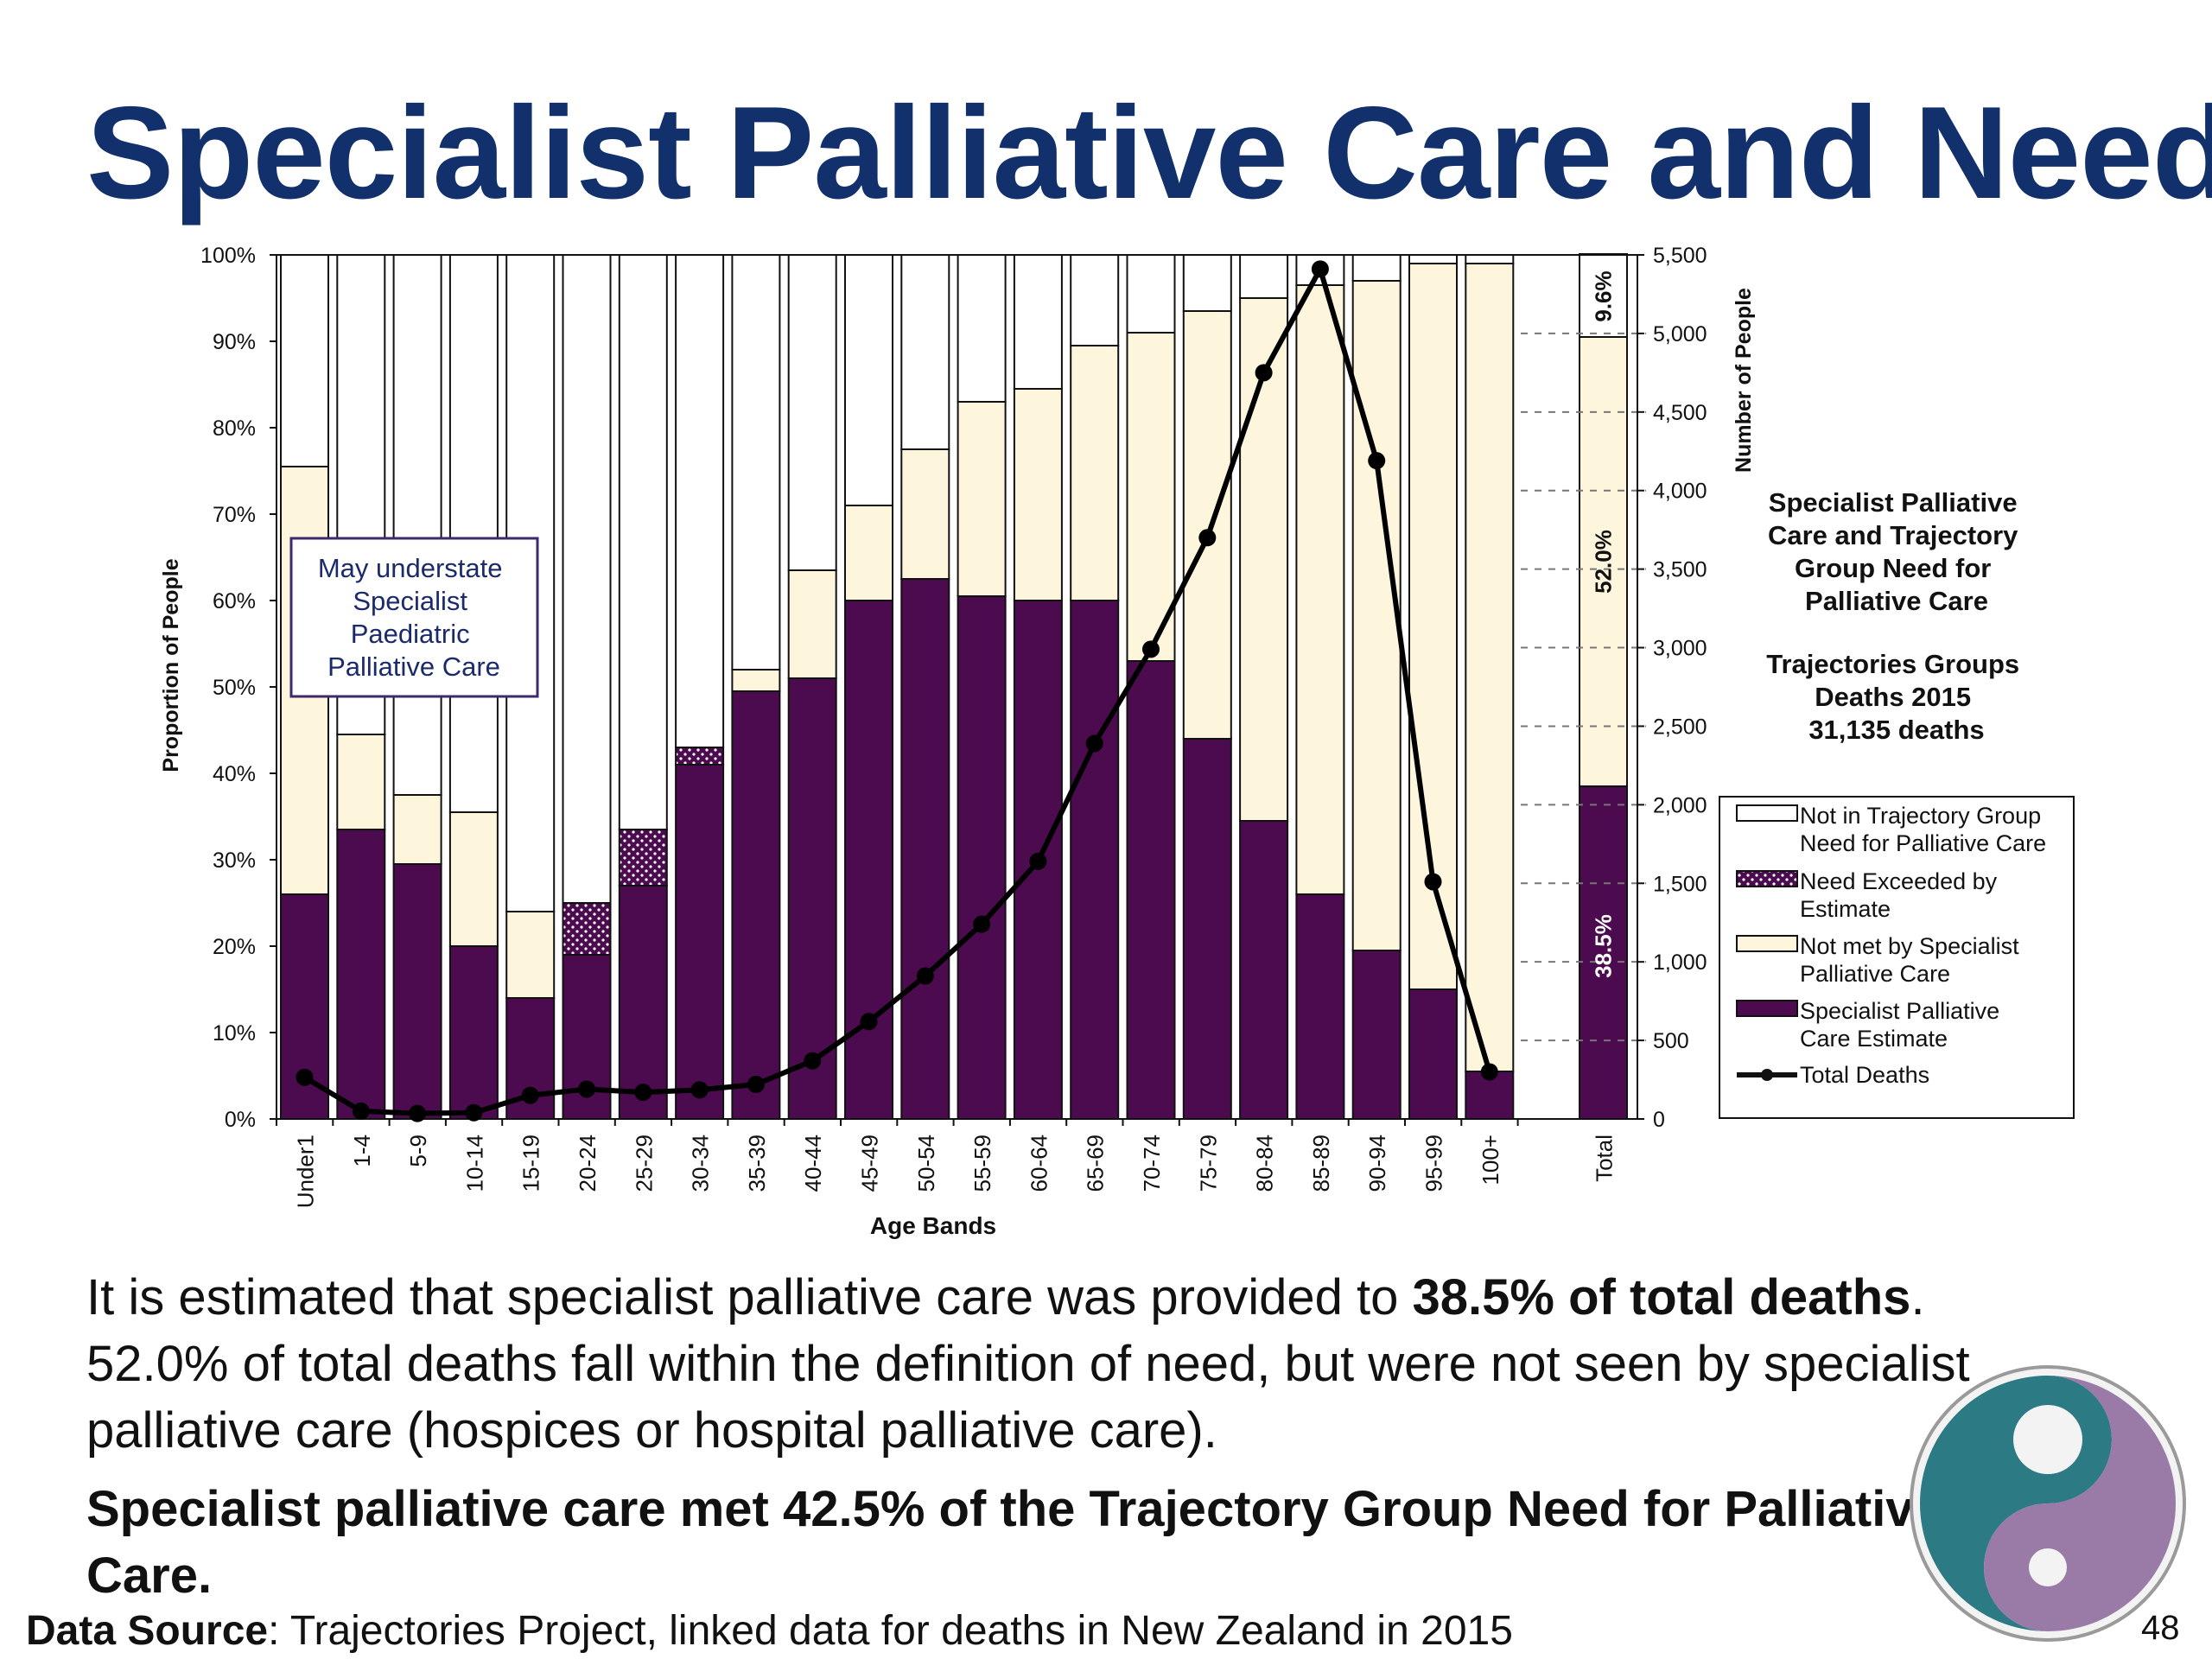 This screenshot has width=2212, height=1659. What do you see at coordinates (1909, 960) in the screenshot?
I see `legend-label-not-met: Not met by Specialist Palliative Care` at bounding box center [1909, 960].